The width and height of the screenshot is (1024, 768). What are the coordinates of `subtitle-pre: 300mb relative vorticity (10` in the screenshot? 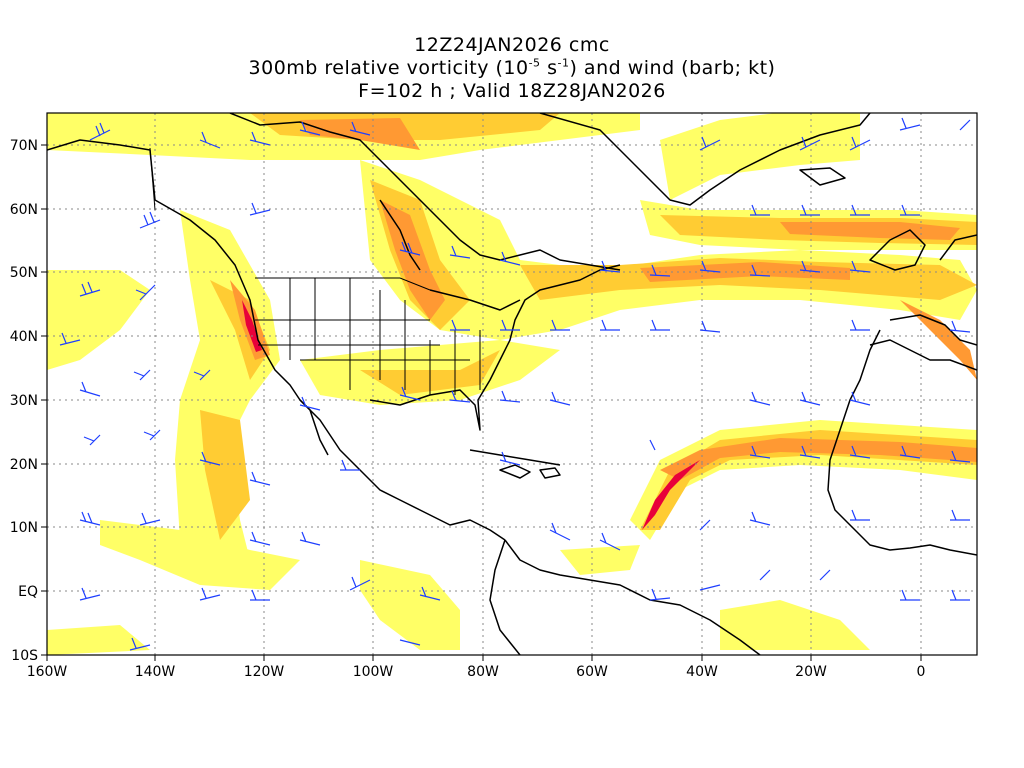 It's located at (388, 68).